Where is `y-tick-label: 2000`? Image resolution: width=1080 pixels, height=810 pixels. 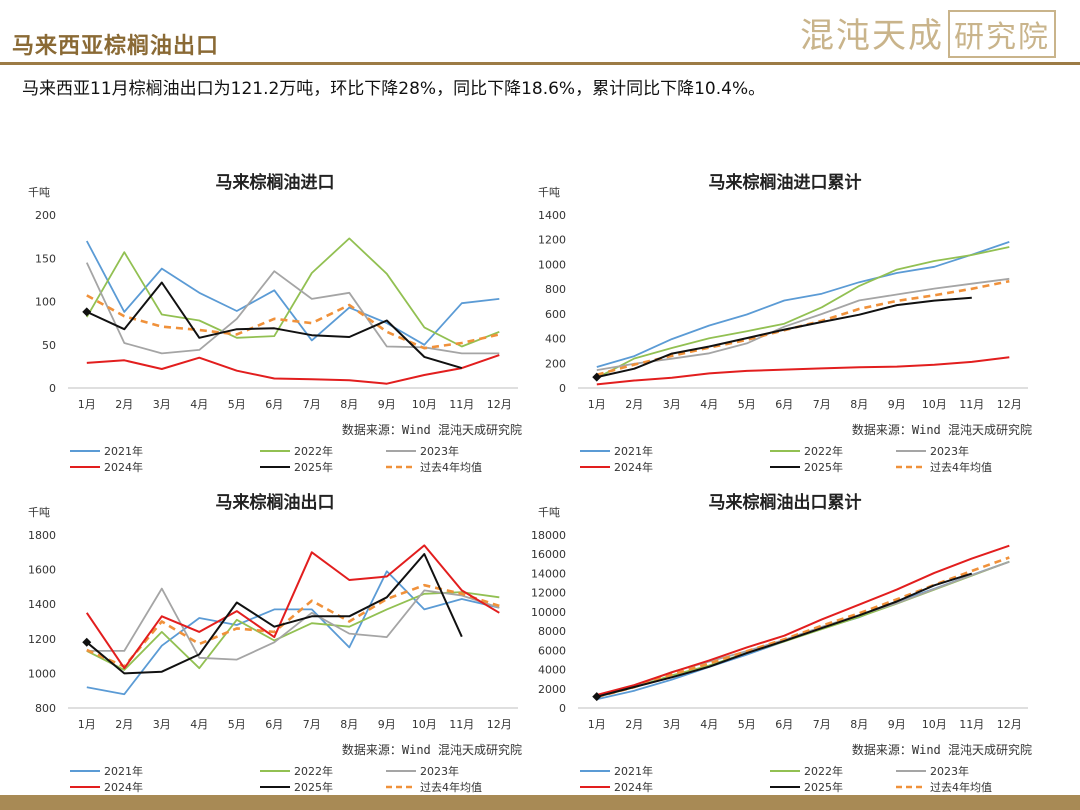
y-tick-label: 2000 is located at coordinates (552, 689).